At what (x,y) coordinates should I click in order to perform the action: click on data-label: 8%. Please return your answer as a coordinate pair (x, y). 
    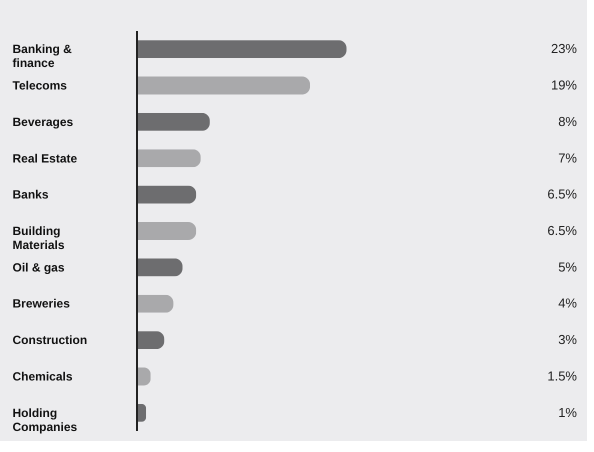
    Looking at the image, I should click on (568, 121).